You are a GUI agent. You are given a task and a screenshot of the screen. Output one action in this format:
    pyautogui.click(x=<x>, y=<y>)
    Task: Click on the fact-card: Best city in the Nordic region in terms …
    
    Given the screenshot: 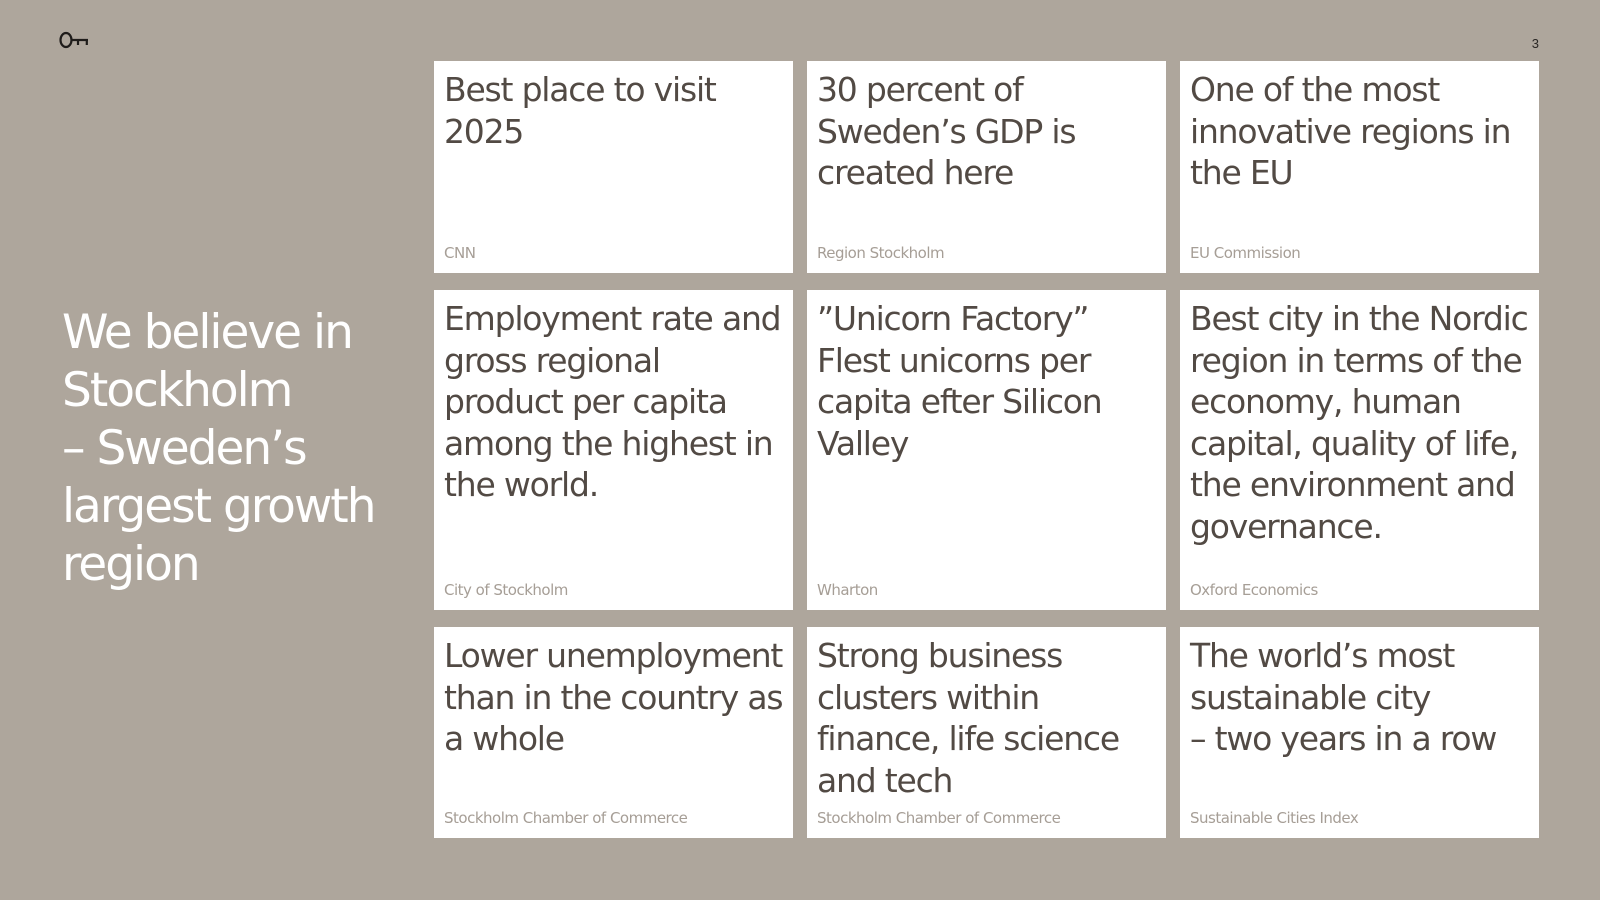 What is the action you would take?
    pyautogui.click(x=1359, y=450)
    